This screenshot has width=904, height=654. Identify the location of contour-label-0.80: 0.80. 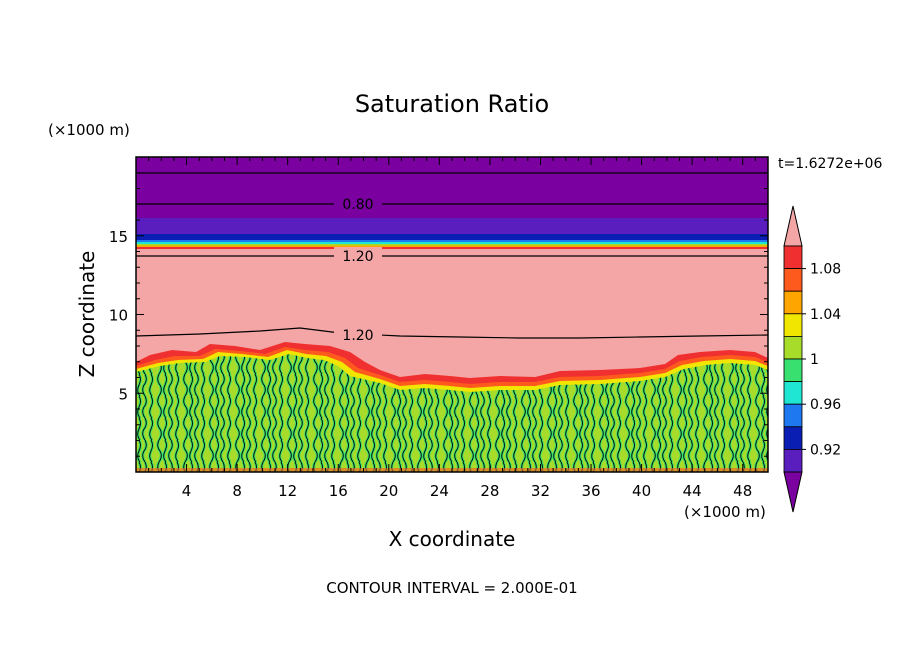
(357, 205).